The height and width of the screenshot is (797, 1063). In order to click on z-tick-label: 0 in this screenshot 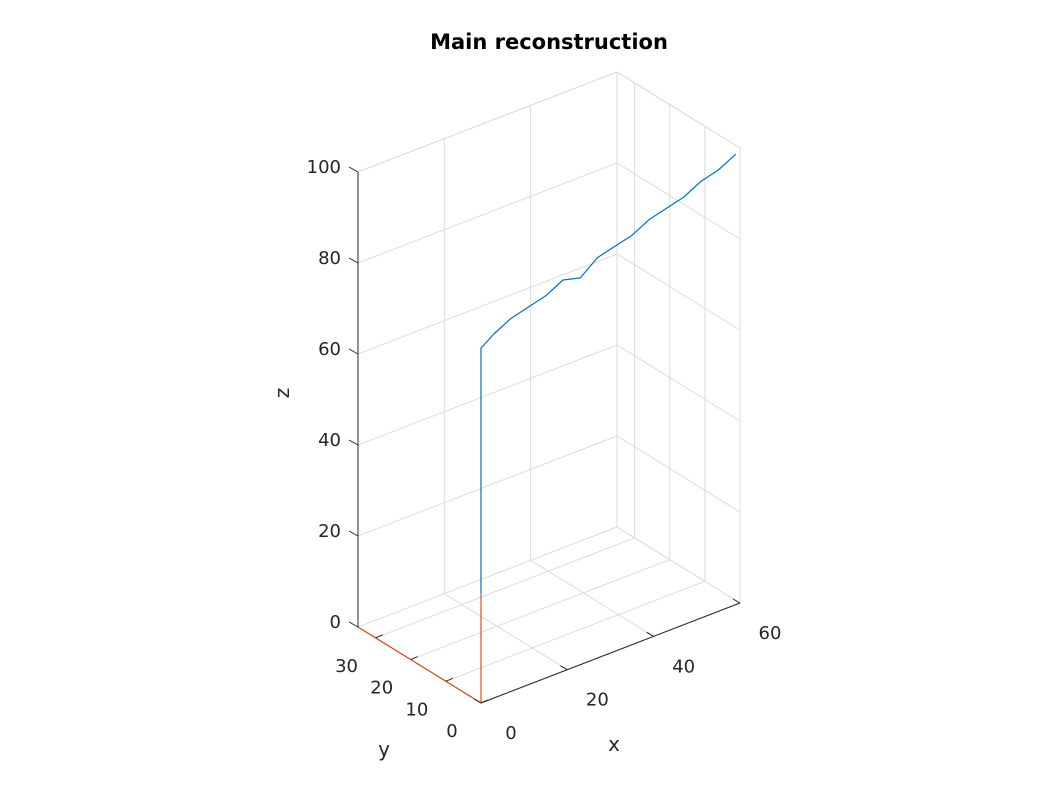, I will do `click(335, 622)`.